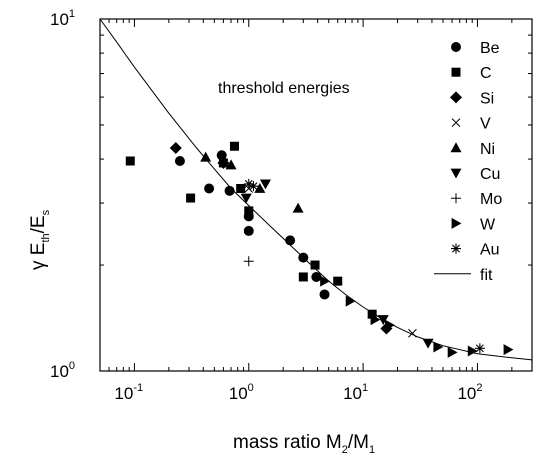 The image size is (533, 461). What do you see at coordinates (485, 124) in the screenshot?
I see `legend-label-v: V` at bounding box center [485, 124].